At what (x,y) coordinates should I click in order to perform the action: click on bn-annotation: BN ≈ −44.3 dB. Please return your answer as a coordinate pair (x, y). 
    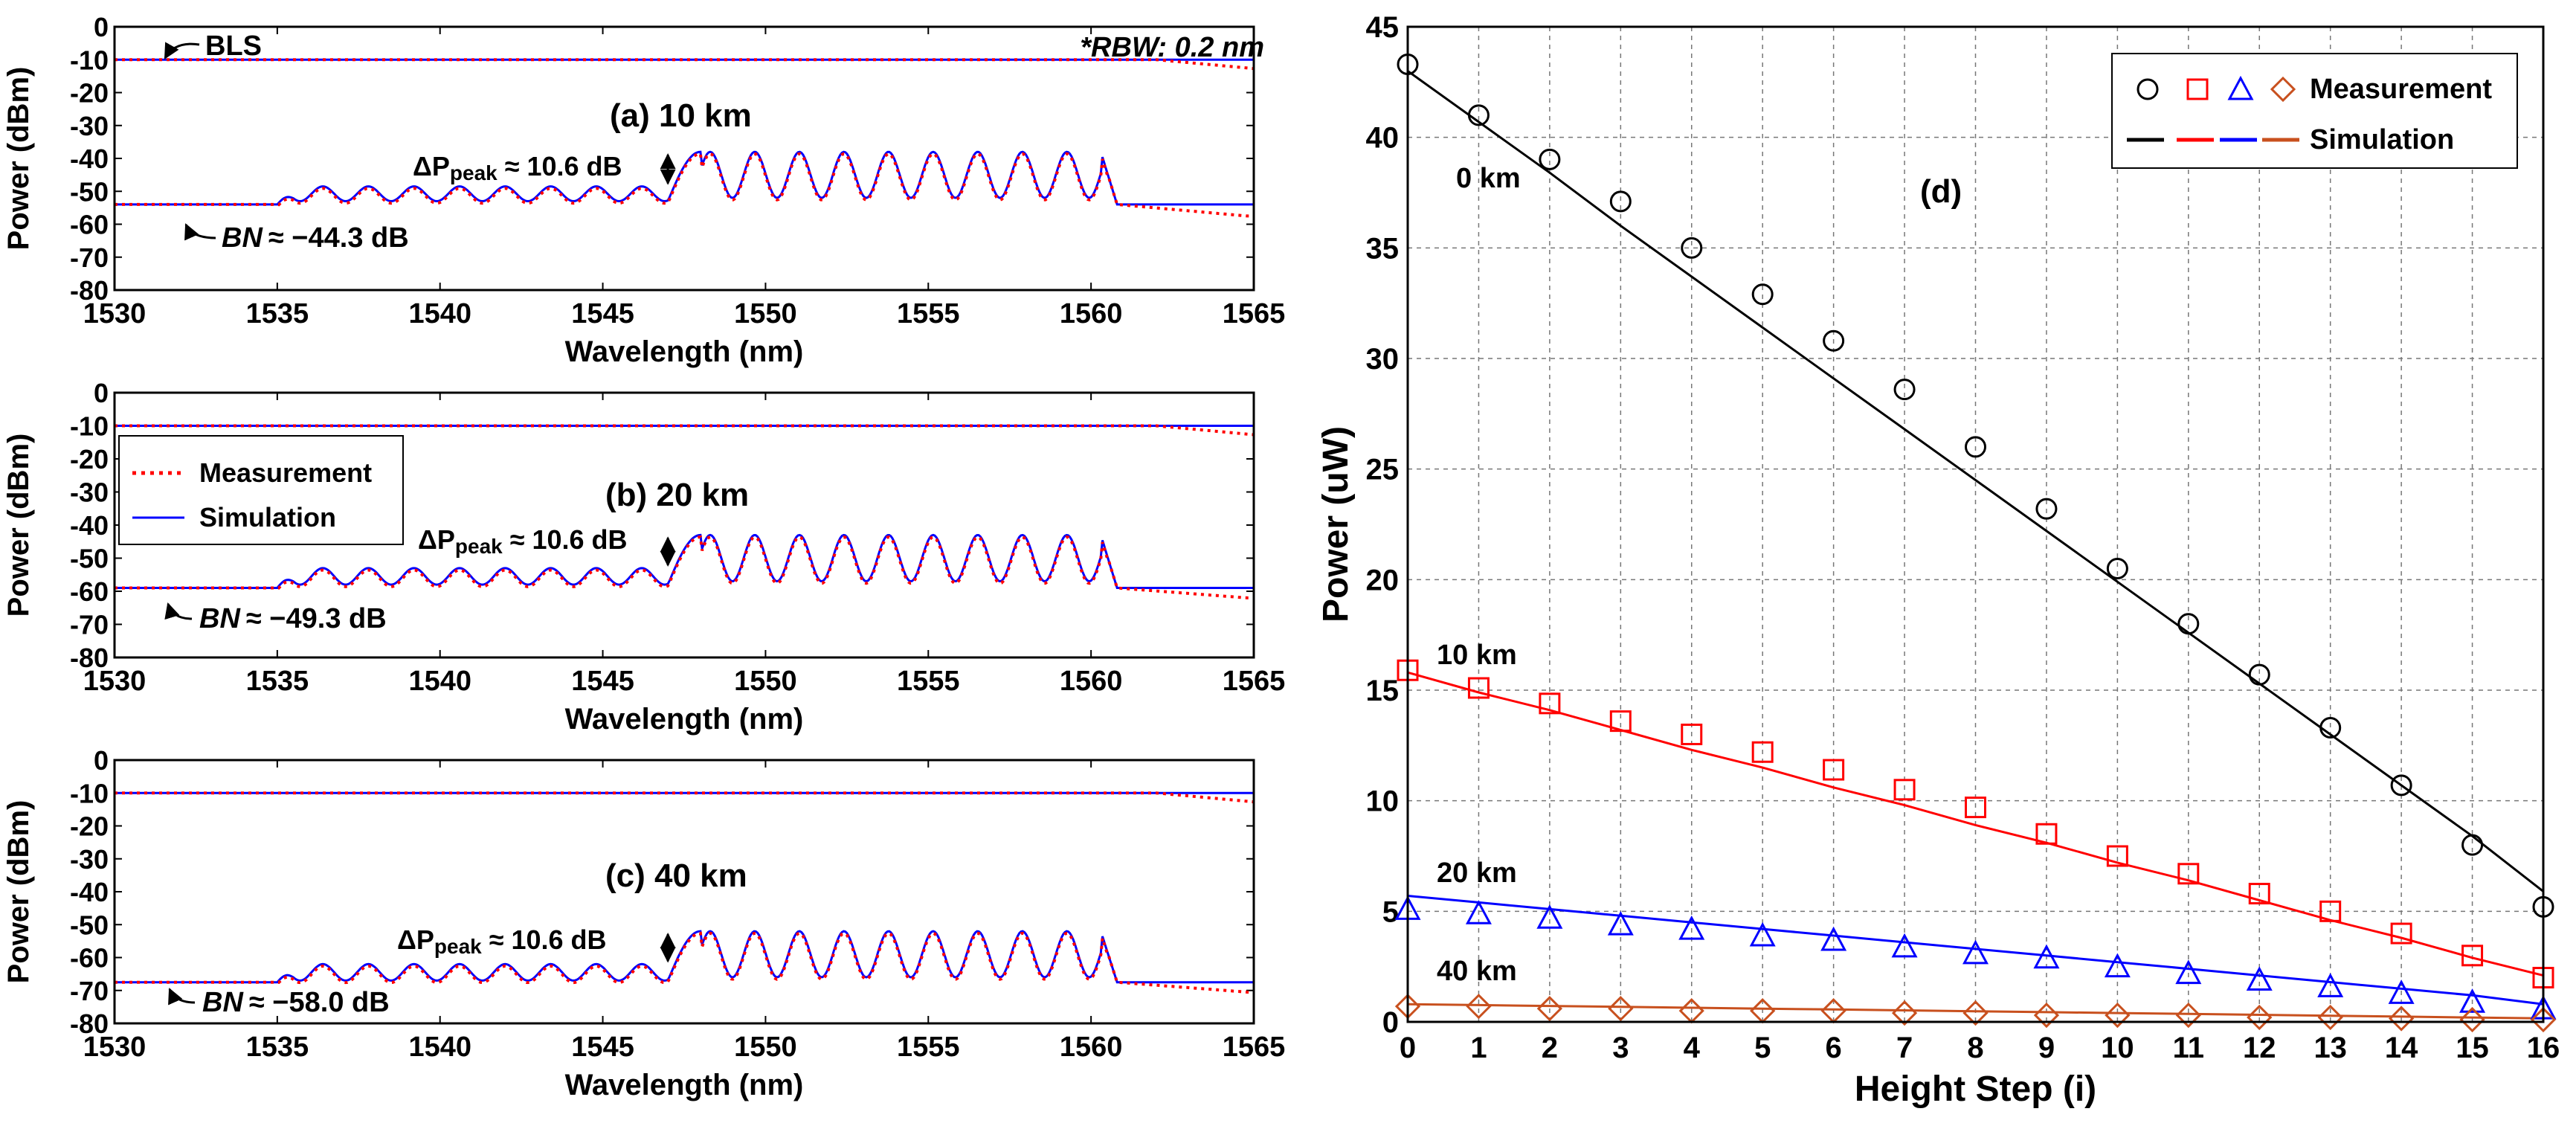
    Looking at the image, I should click on (296, 238).